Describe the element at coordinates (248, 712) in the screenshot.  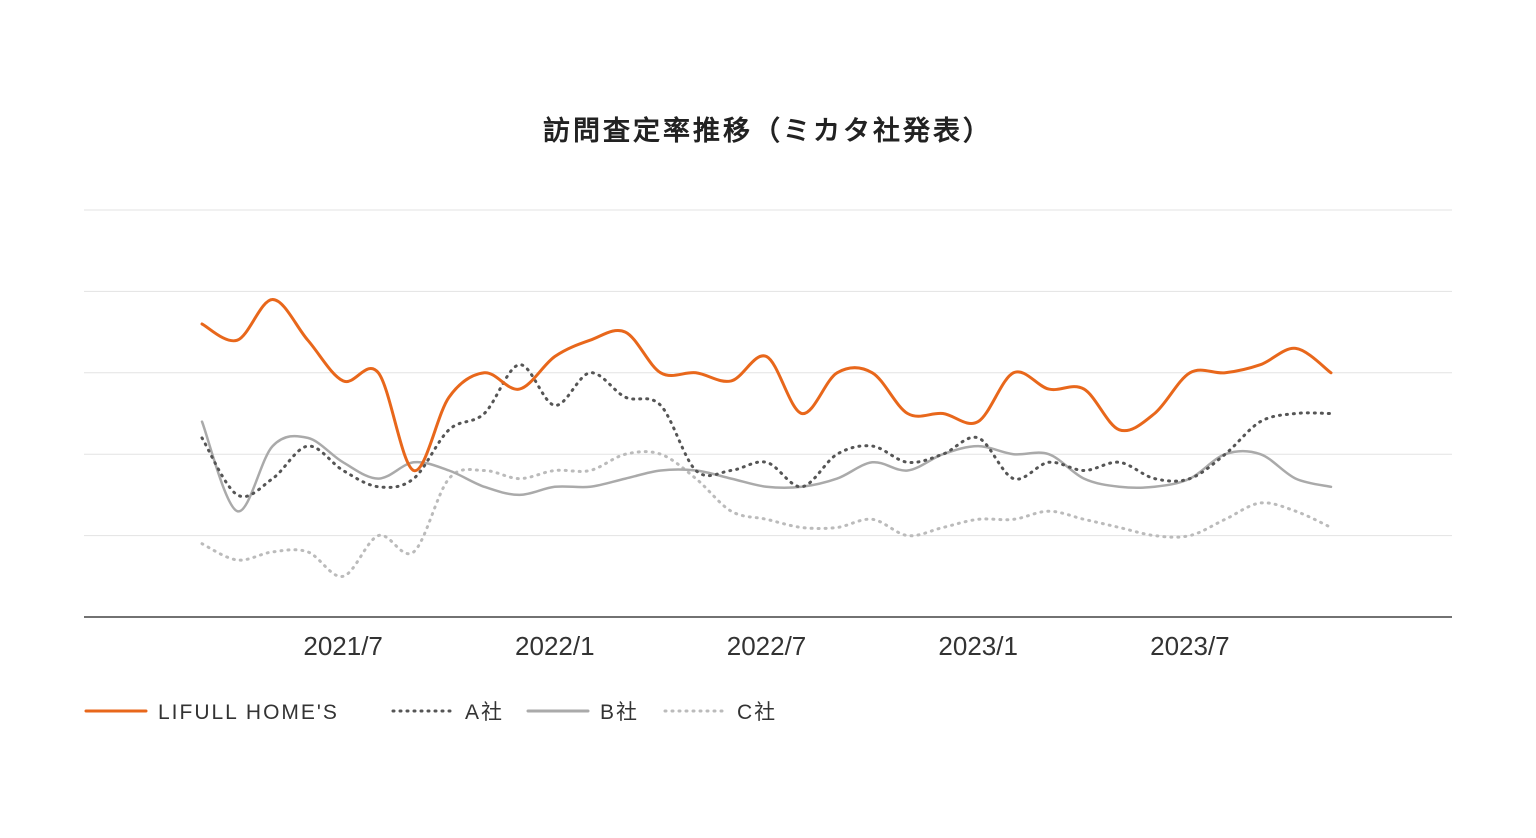
I see `legend-label-0: LIFULL HOME'S` at that location.